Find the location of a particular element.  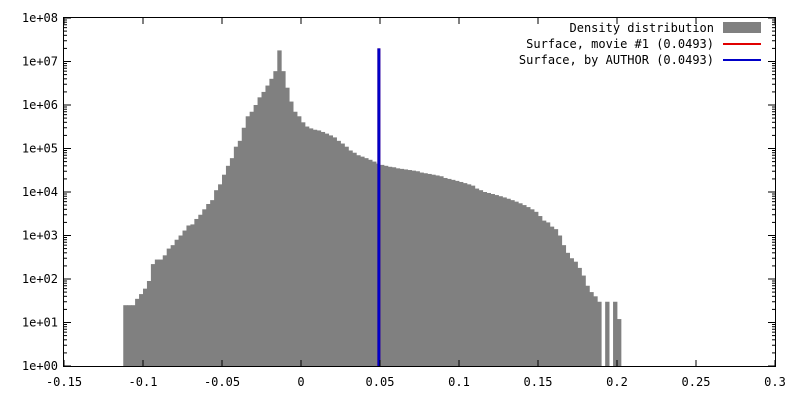

x-tick-label: 0.1 is located at coordinates (459, 382).